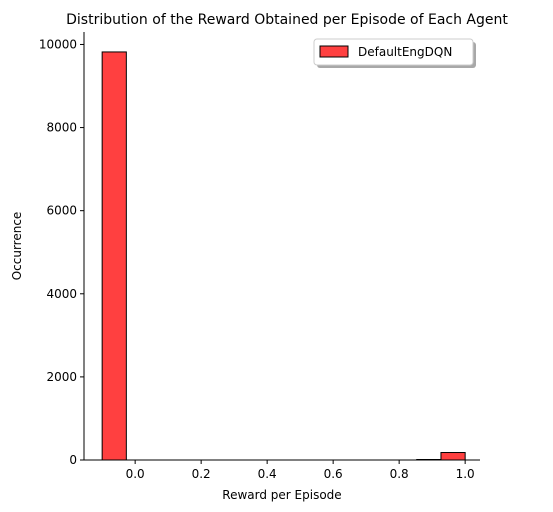  What do you see at coordinates (135, 474) in the screenshot?
I see `x-tick-label: 0.0` at bounding box center [135, 474].